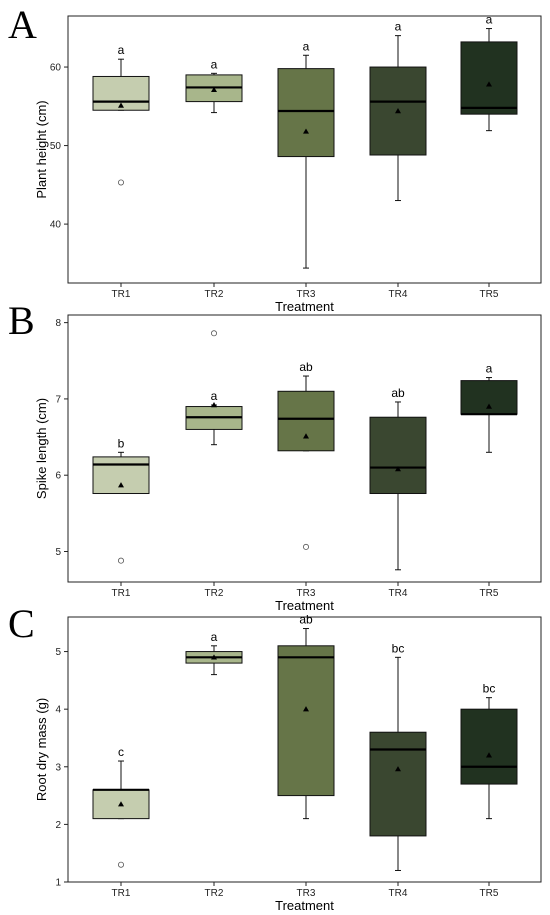  Describe the element at coordinates (58, 323) in the screenshot. I see `y-tick-label: 8` at that location.